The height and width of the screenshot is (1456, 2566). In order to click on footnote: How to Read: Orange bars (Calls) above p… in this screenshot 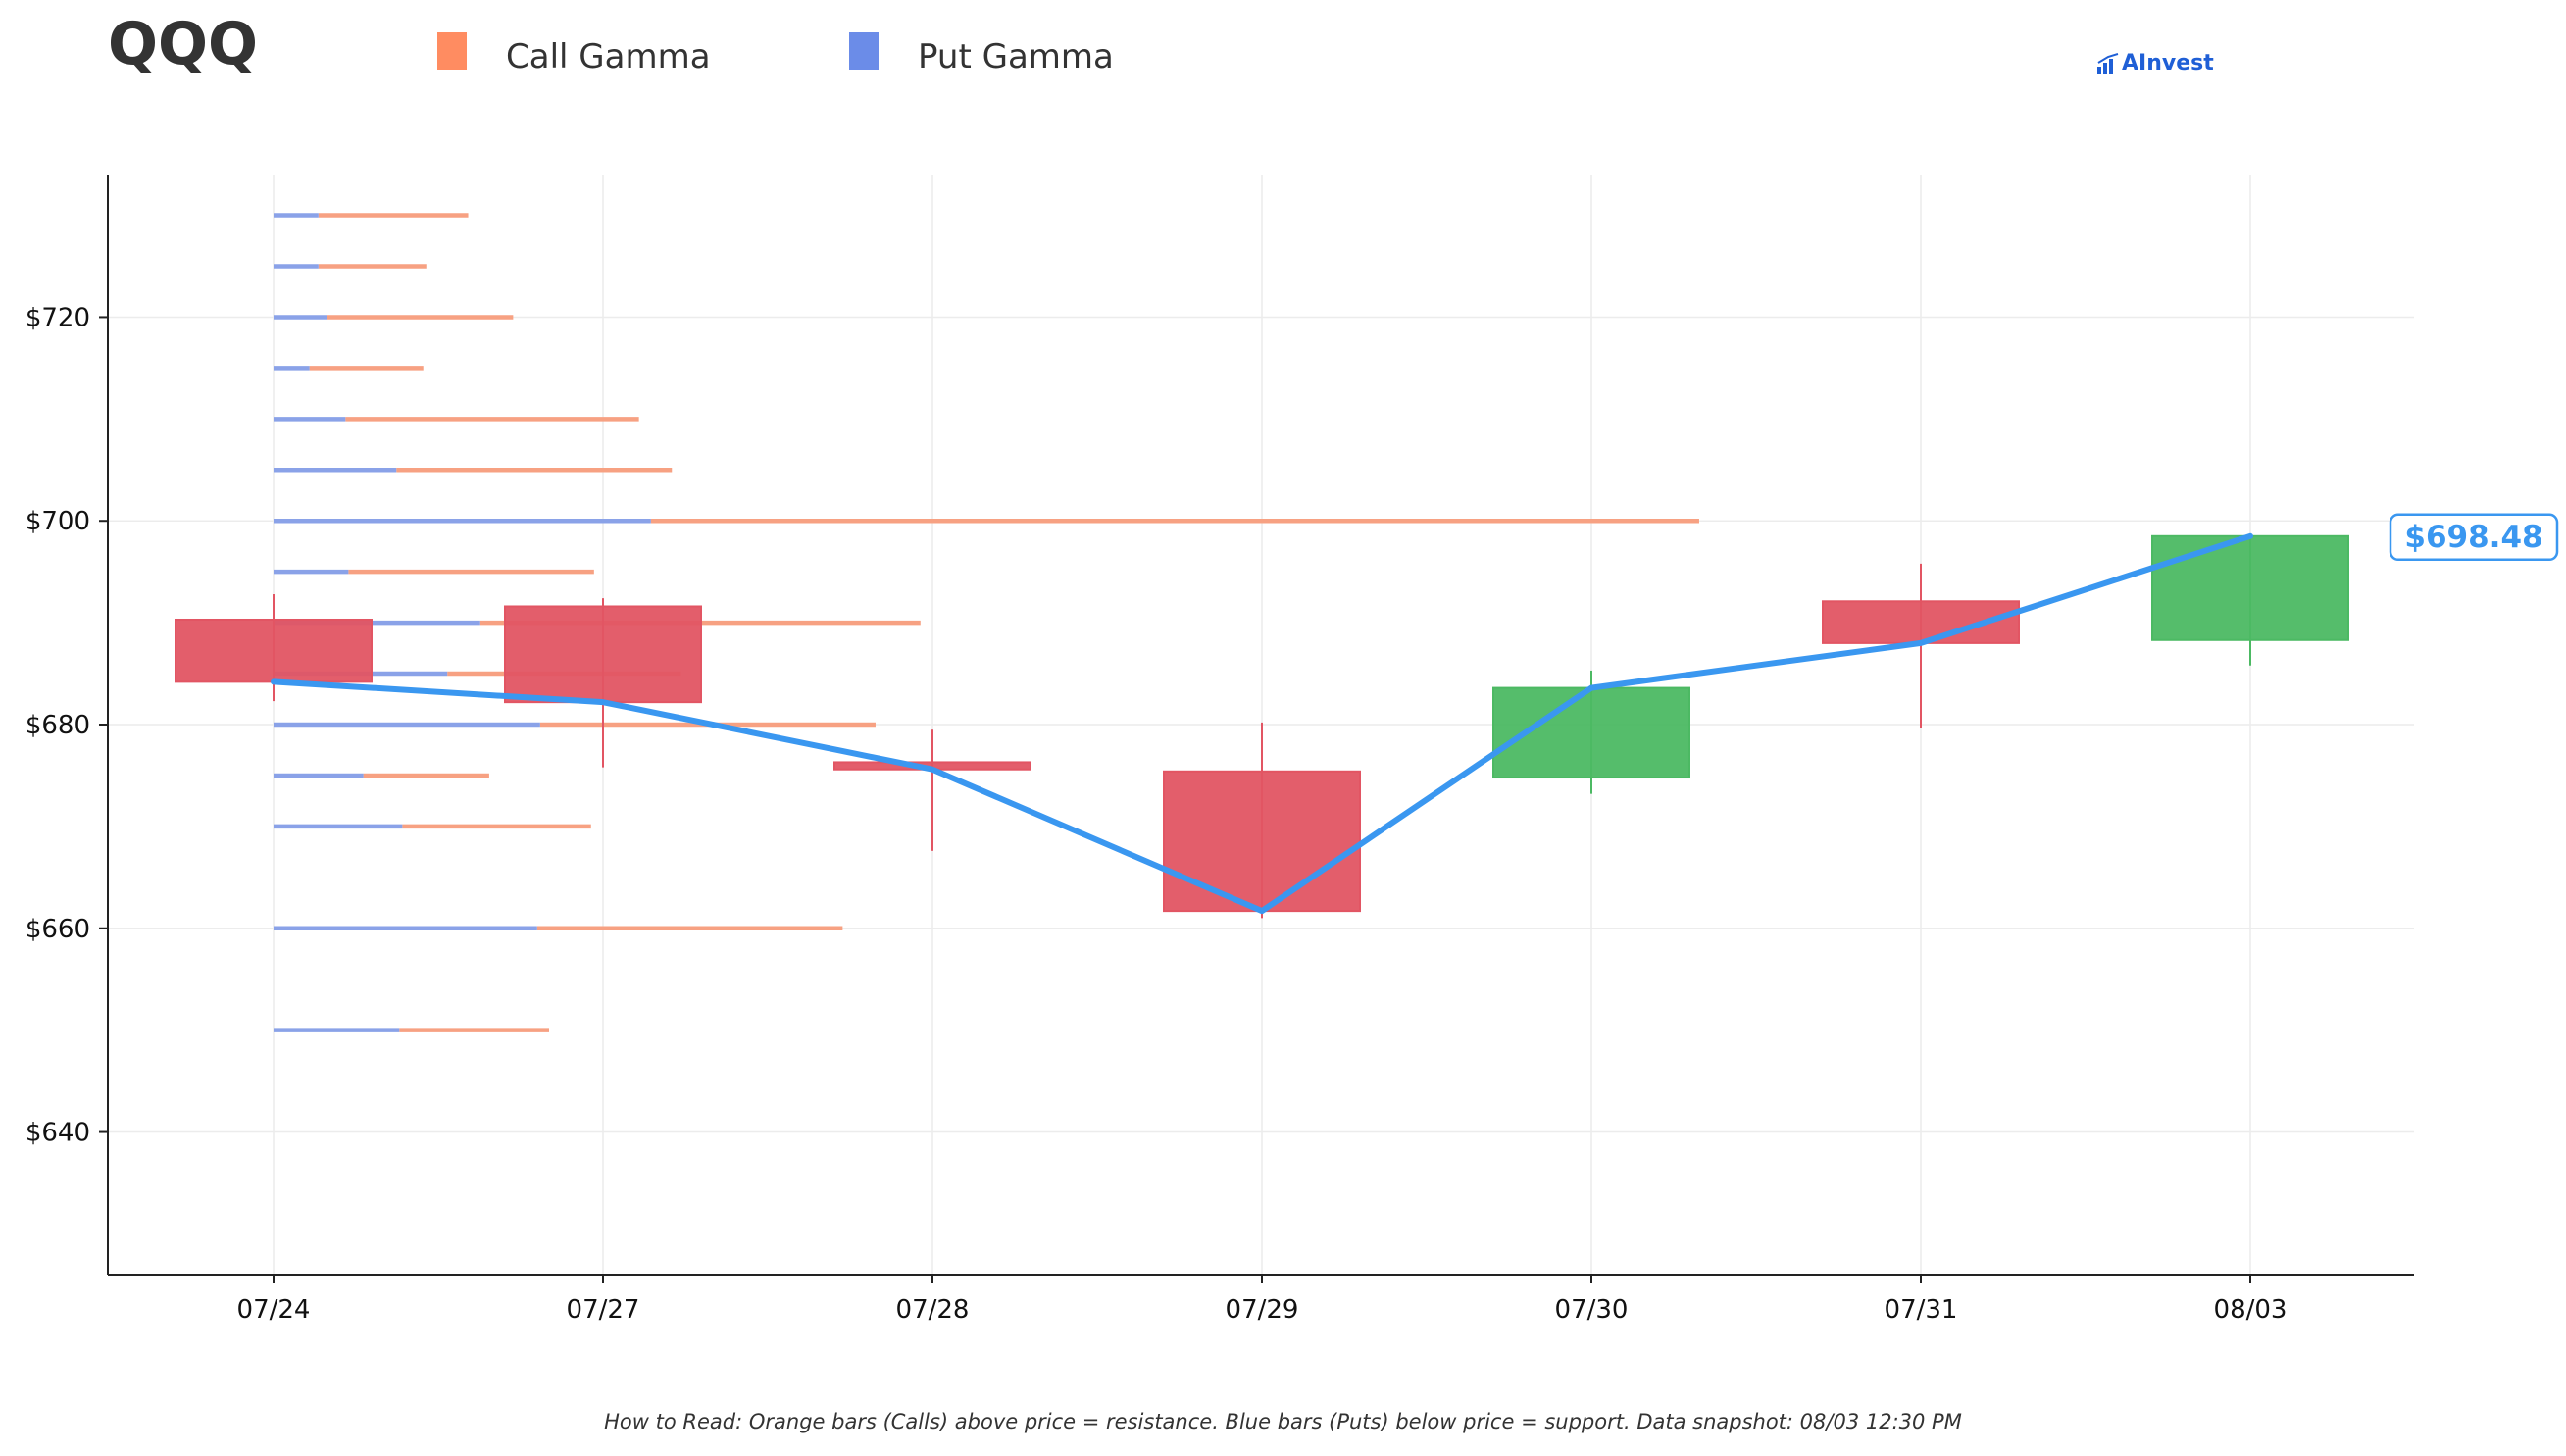, I will do `click(1283, 1421)`.